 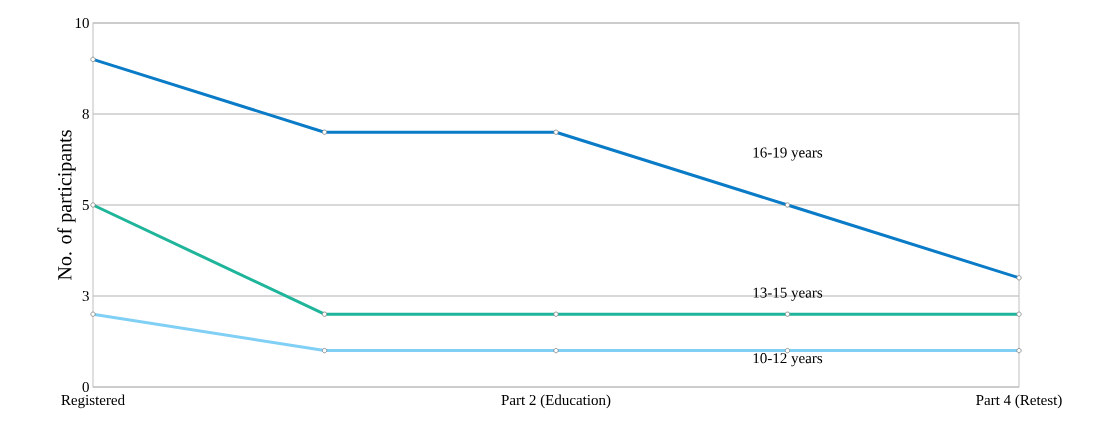 I want to click on text: 16-19 years, so click(x=788, y=154).